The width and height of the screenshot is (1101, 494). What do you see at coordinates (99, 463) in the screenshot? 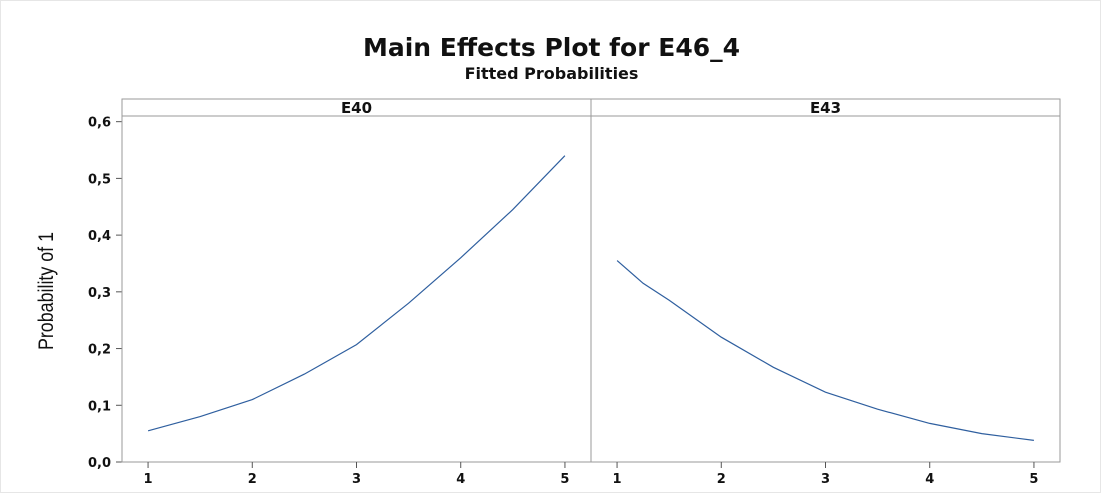
I see `y-tick-label: 0,0` at bounding box center [99, 463].